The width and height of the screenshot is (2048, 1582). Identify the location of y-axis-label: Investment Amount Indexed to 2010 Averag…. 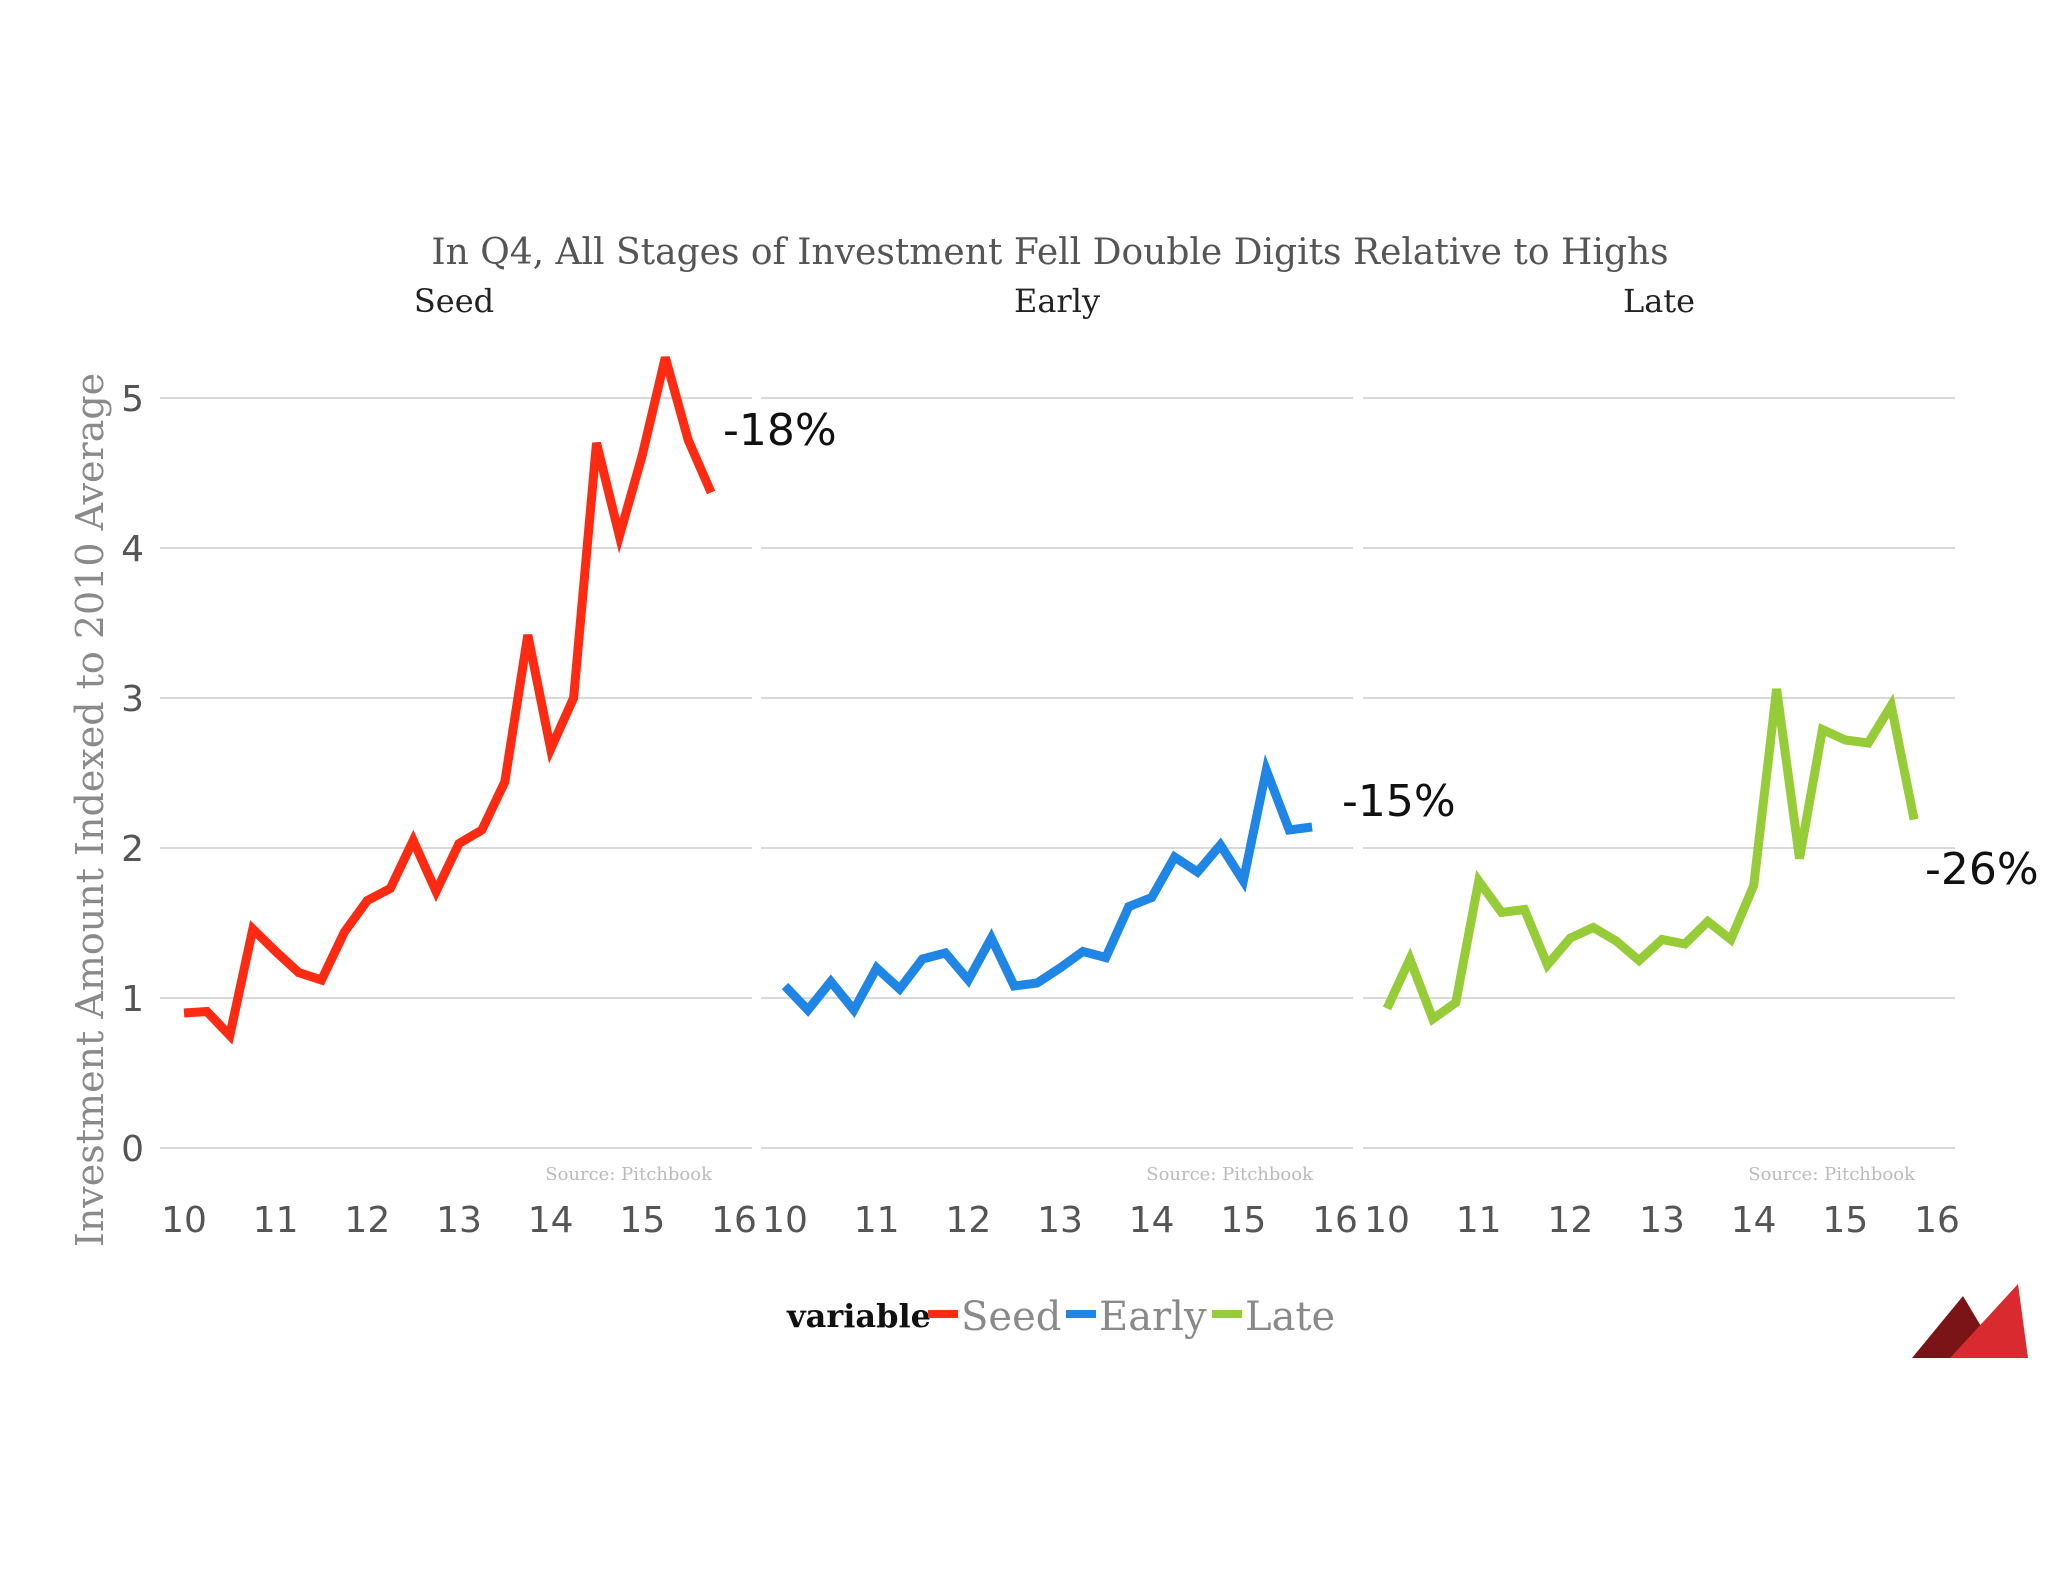
(90, 810).